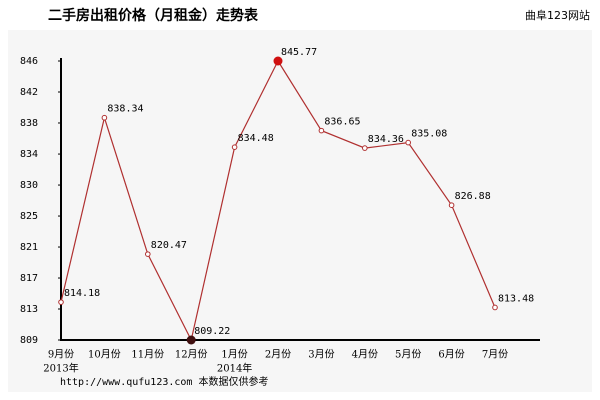 The image size is (600, 400). What do you see at coordinates (29, 61) in the screenshot?
I see `y-tick-label: 846` at bounding box center [29, 61].